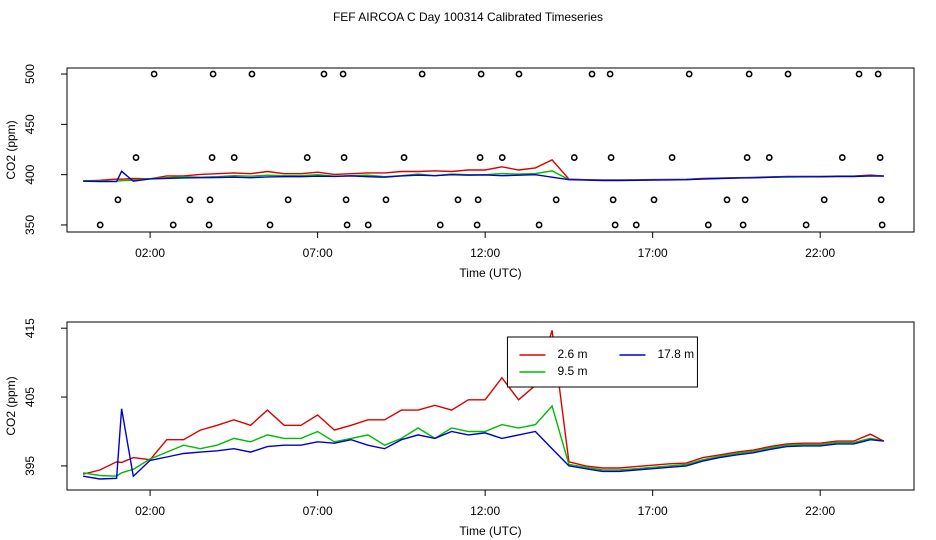  Describe the element at coordinates (675, 354) in the screenshot. I see `legend-label: 17.8 m` at that location.